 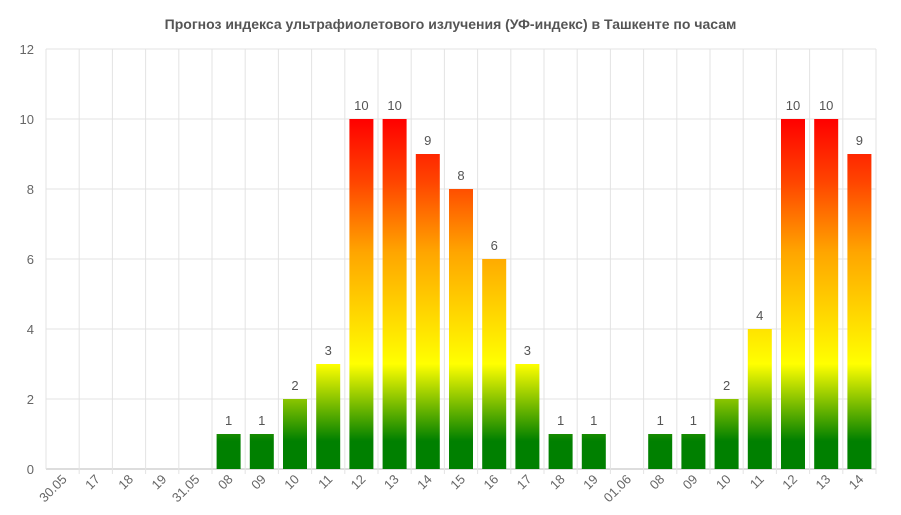 What do you see at coordinates (759, 315) in the screenshot?
I see `bar-value-label: 4` at bounding box center [759, 315].